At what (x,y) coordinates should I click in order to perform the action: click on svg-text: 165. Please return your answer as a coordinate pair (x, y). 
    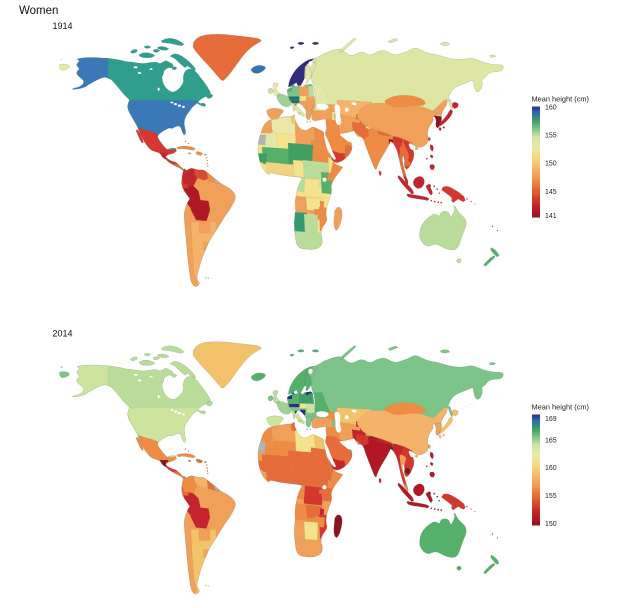
    Looking at the image, I should click on (551, 440).